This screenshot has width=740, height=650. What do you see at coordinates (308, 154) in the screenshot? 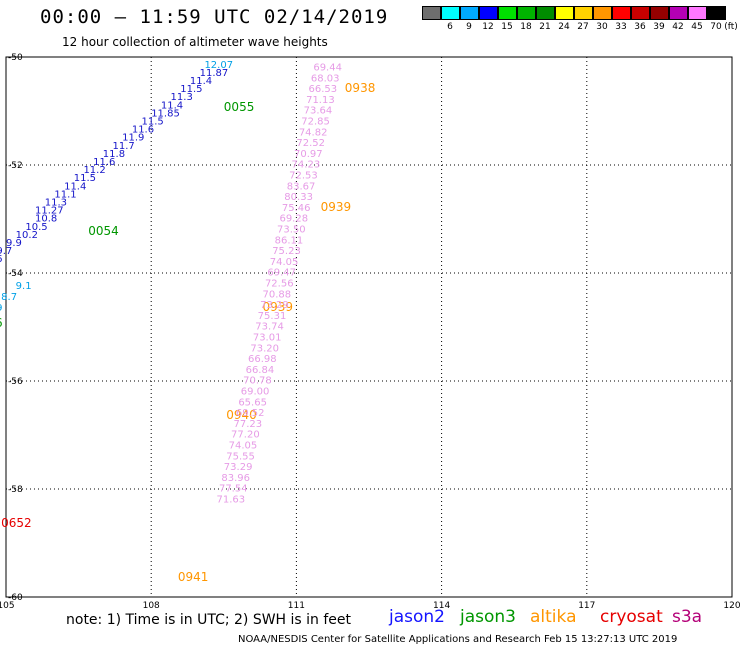
I see `s3a-point-label: 70.97` at bounding box center [308, 154].